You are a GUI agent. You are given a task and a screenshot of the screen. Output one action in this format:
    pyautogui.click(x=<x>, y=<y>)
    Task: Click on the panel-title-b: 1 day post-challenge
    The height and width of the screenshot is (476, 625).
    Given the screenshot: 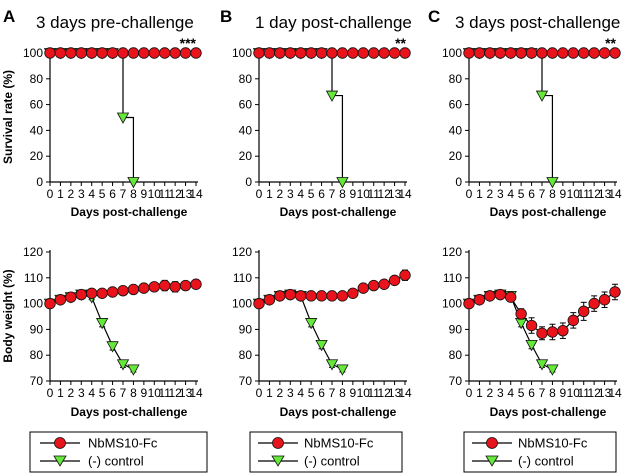 What is the action you would take?
    pyautogui.click(x=333, y=22)
    